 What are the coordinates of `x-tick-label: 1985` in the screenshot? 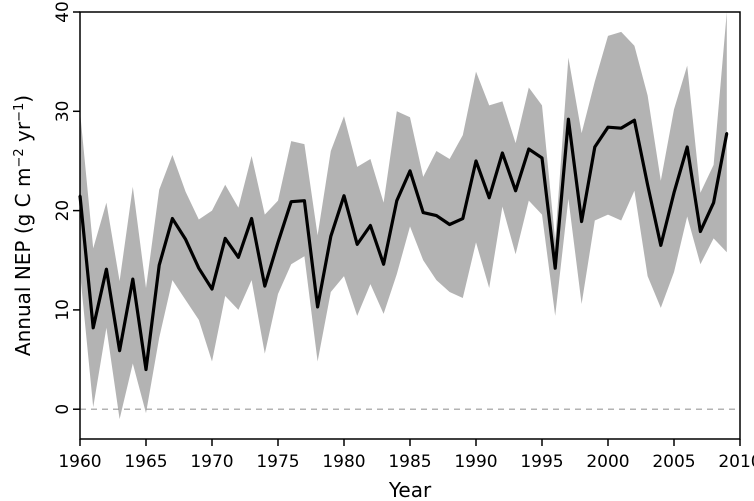 It's located at (409, 462).